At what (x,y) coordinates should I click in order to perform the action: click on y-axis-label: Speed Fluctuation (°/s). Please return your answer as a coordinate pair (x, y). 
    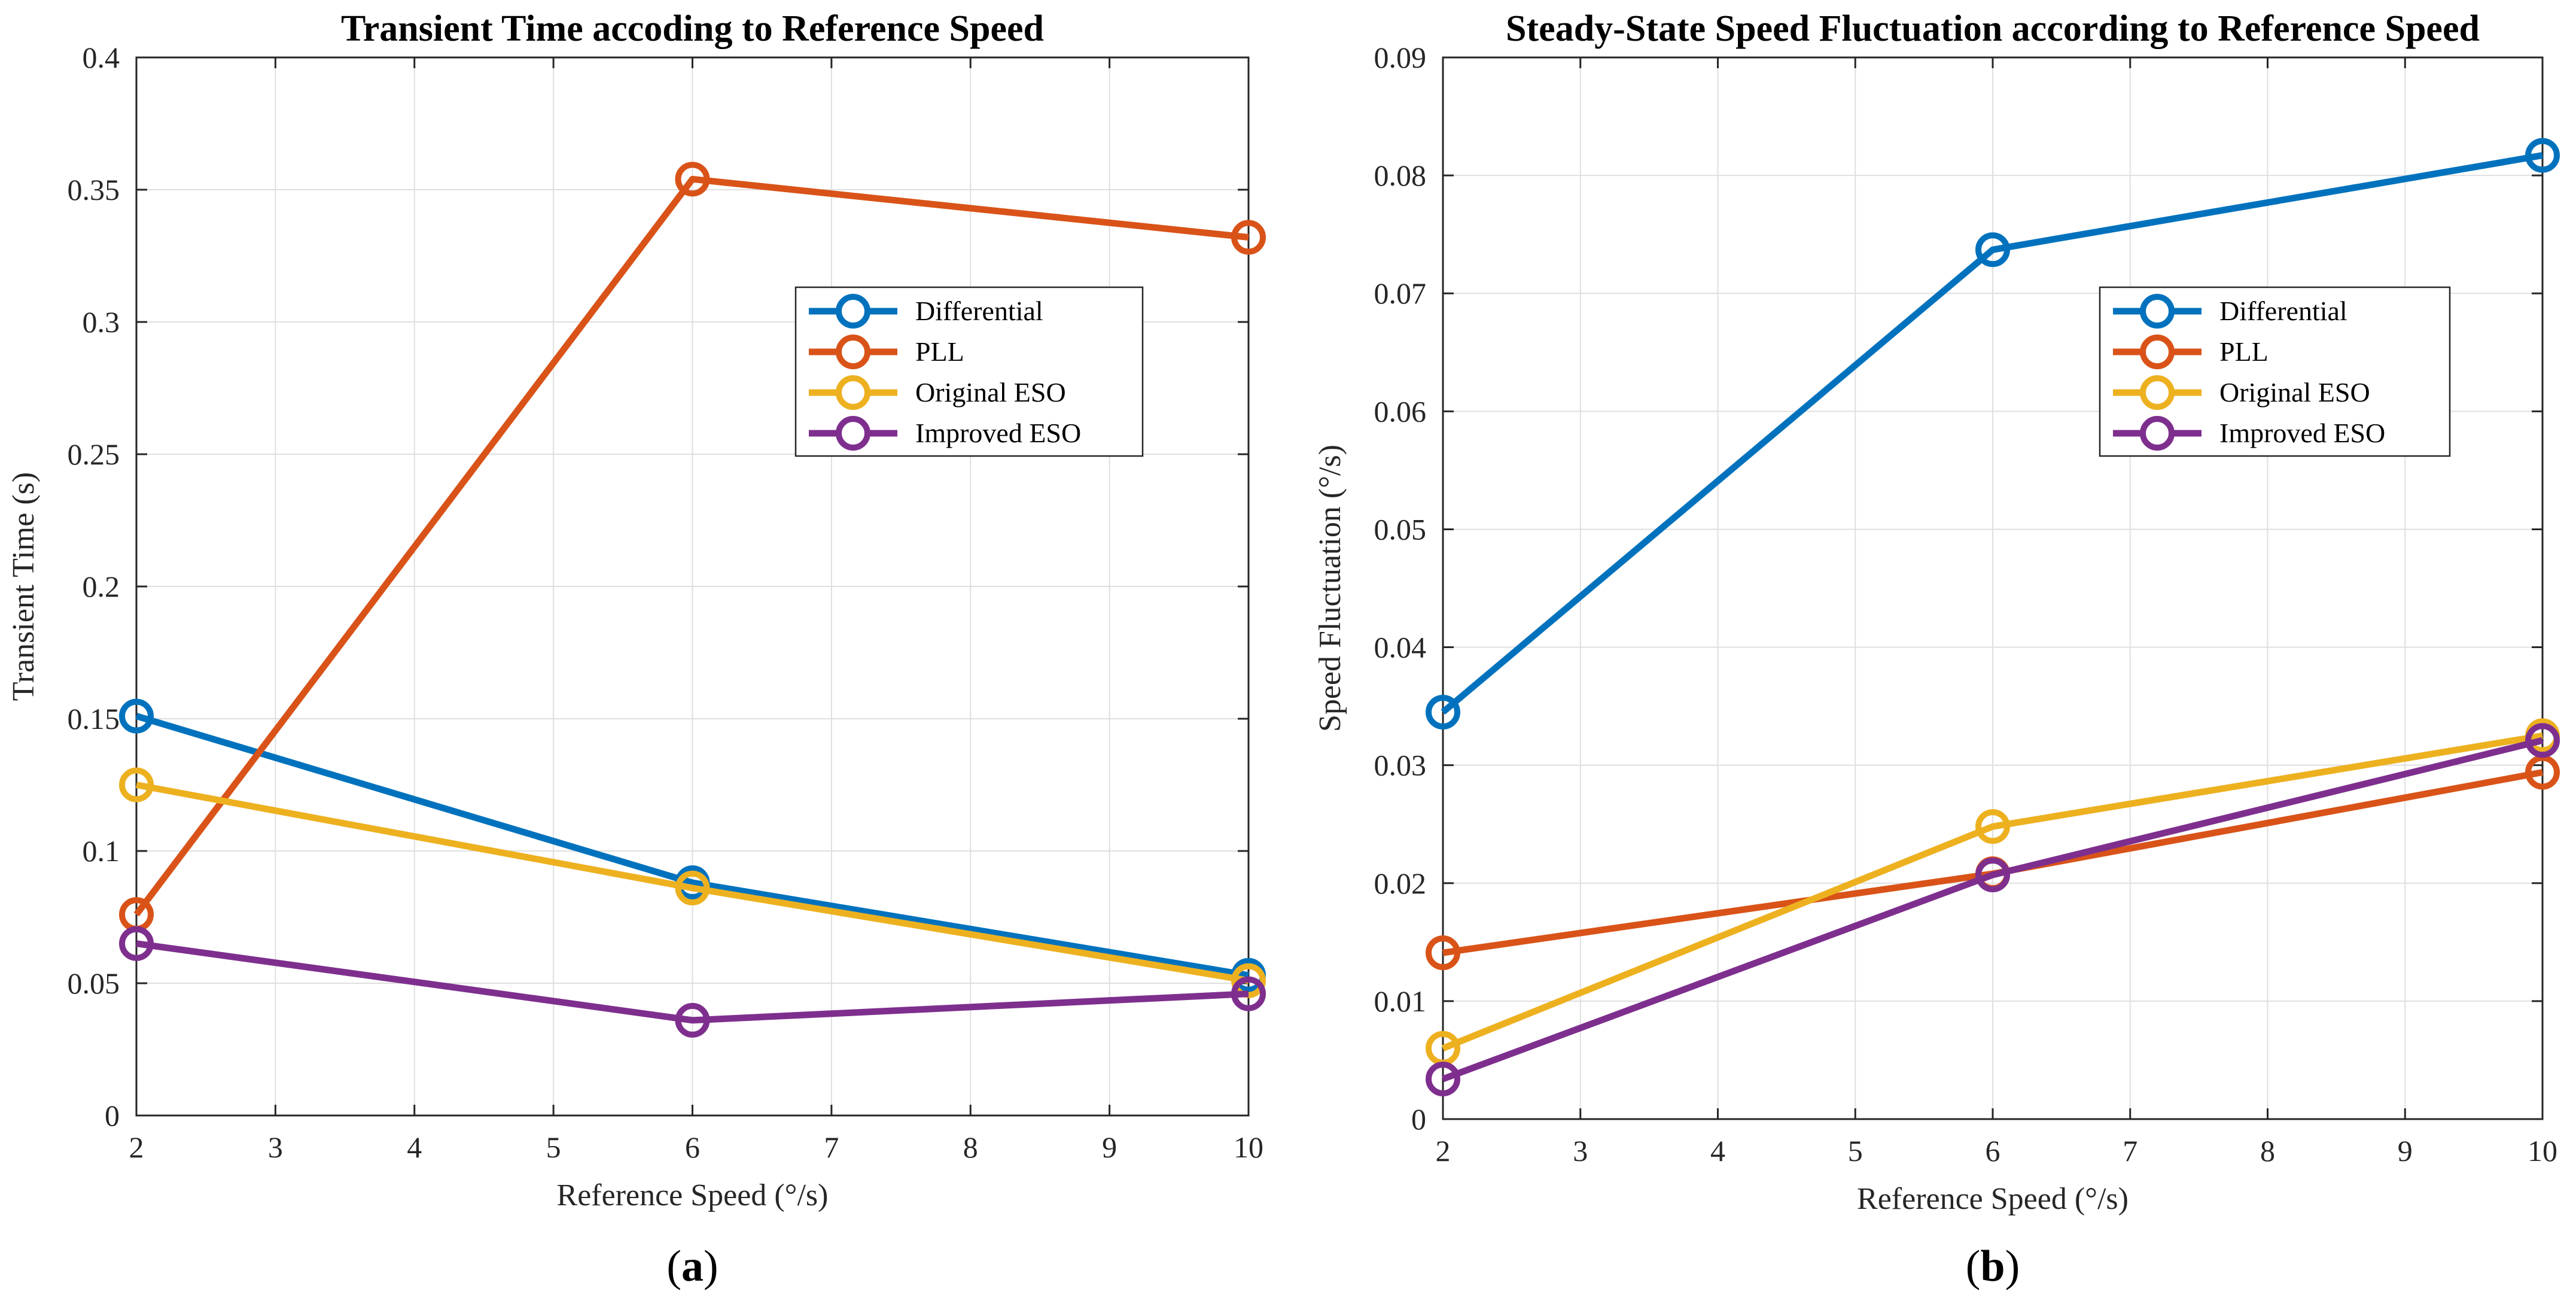
    Looking at the image, I should click on (1330, 588).